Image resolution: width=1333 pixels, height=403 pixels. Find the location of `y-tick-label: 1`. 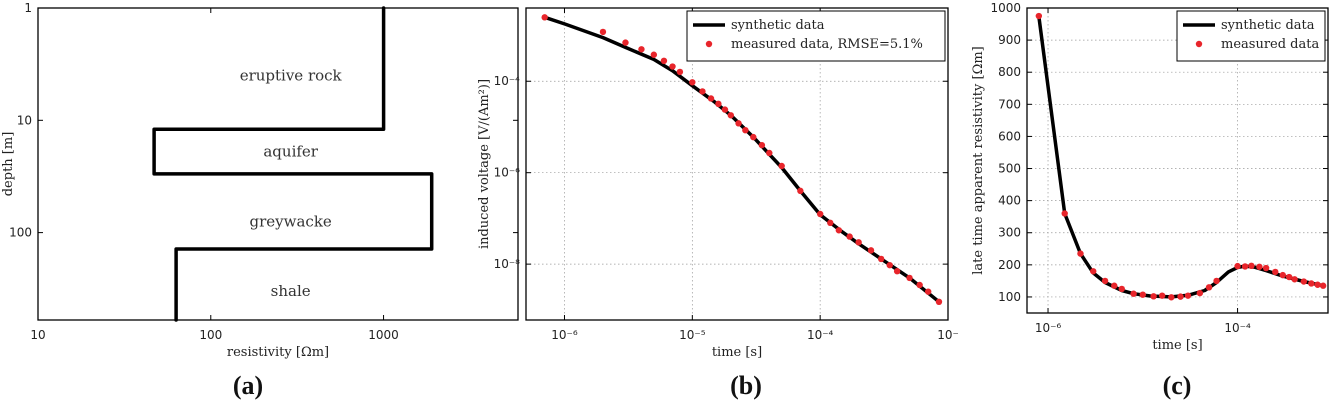

y-tick-label: 1 is located at coordinates (28, 8).